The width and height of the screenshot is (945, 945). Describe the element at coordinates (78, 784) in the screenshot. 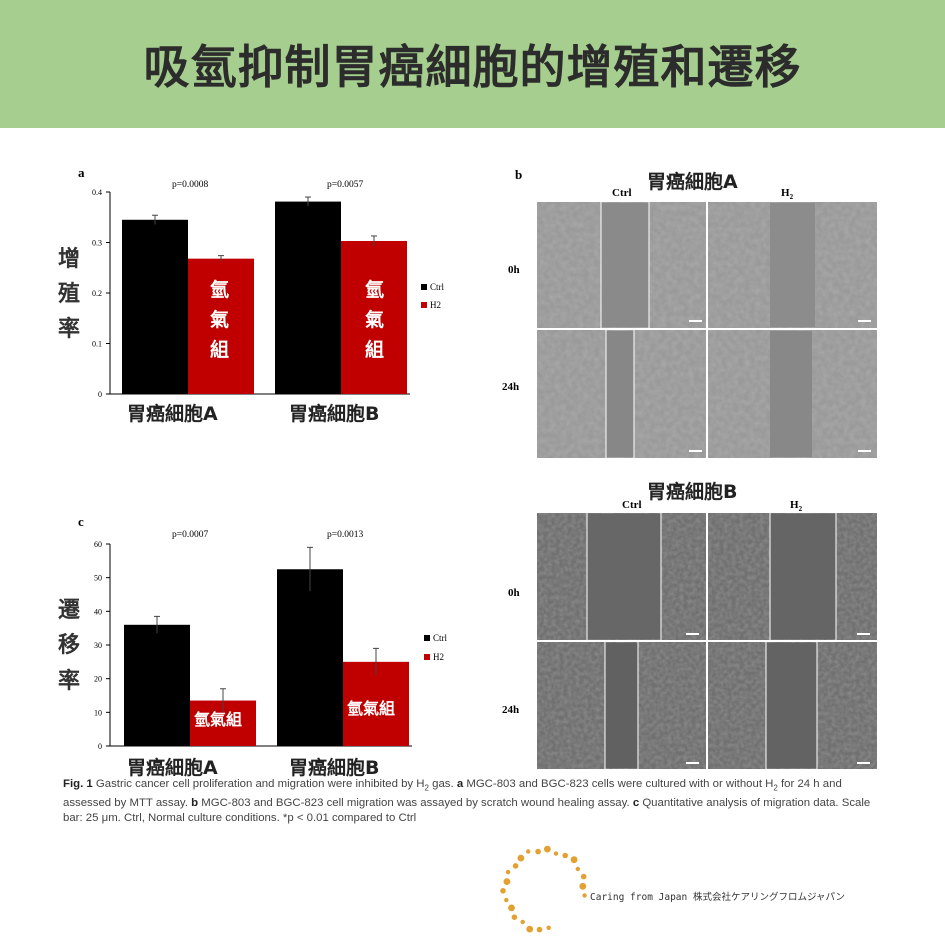

I see `caption-fig-label: Fig. 1` at that location.